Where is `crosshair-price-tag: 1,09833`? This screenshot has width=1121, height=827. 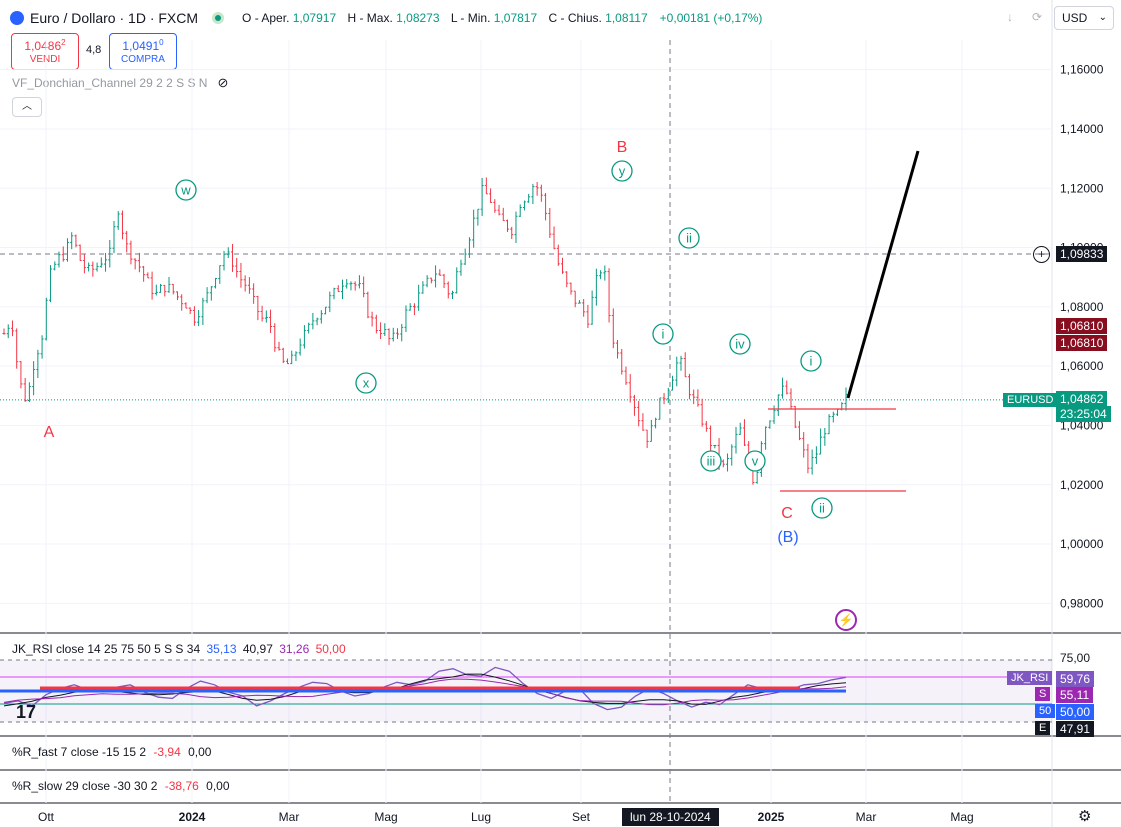
crosshair-price-tag: 1,09833 is located at coordinates (1082, 254).